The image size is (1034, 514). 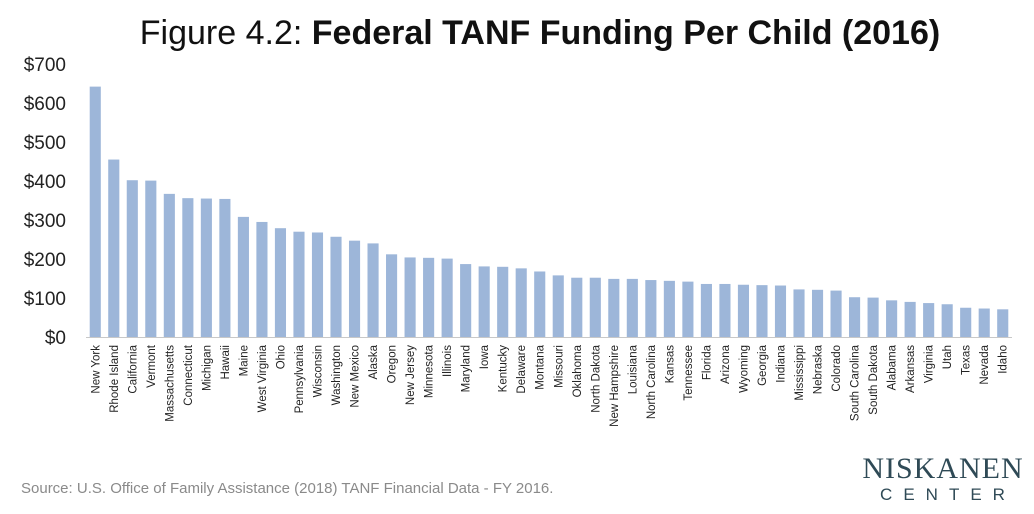 What do you see at coordinates (522, 369) in the screenshot?
I see `x-tick-label: Delaware` at bounding box center [522, 369].